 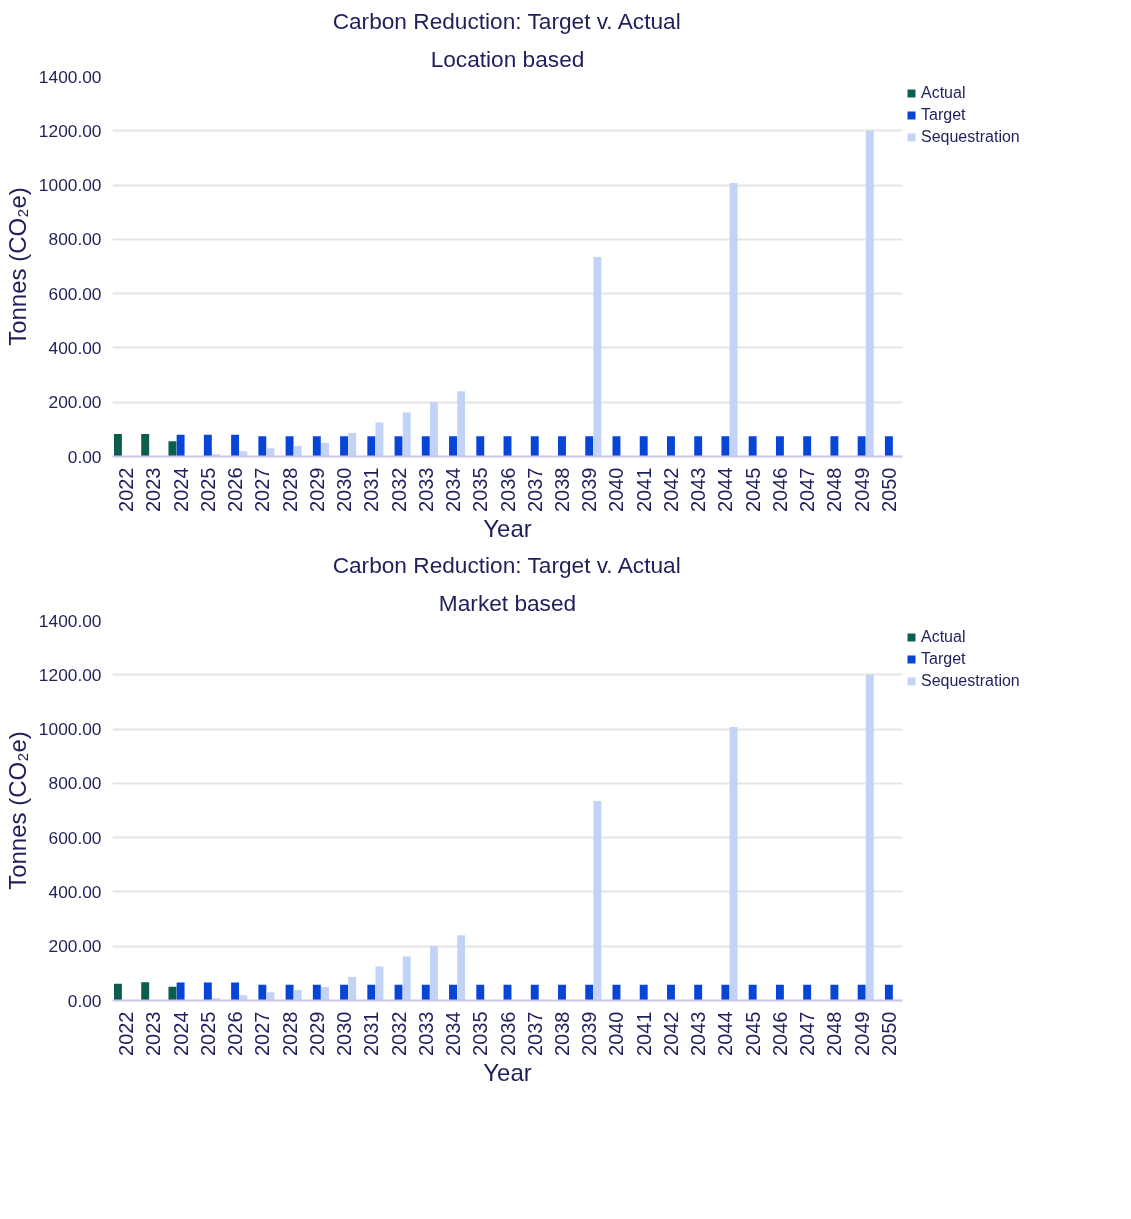 What do you see at coordinates (943, 115) in the screenshot?
I see `legend-label: Target` at bounding box center [943, 115].